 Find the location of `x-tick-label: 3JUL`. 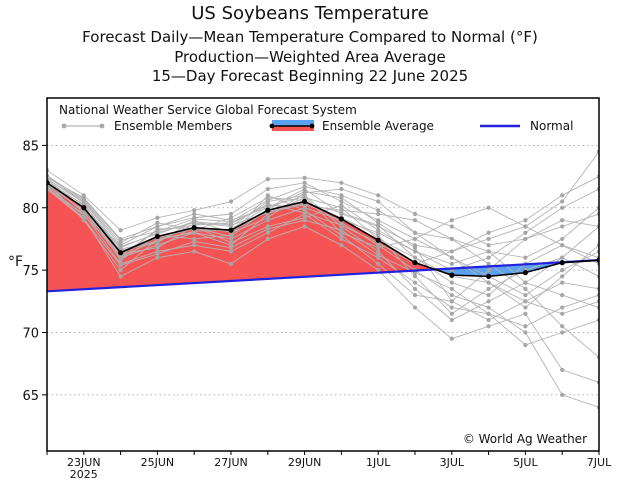

x-tick-label: 3JUL is located at coordinates (452, 462).